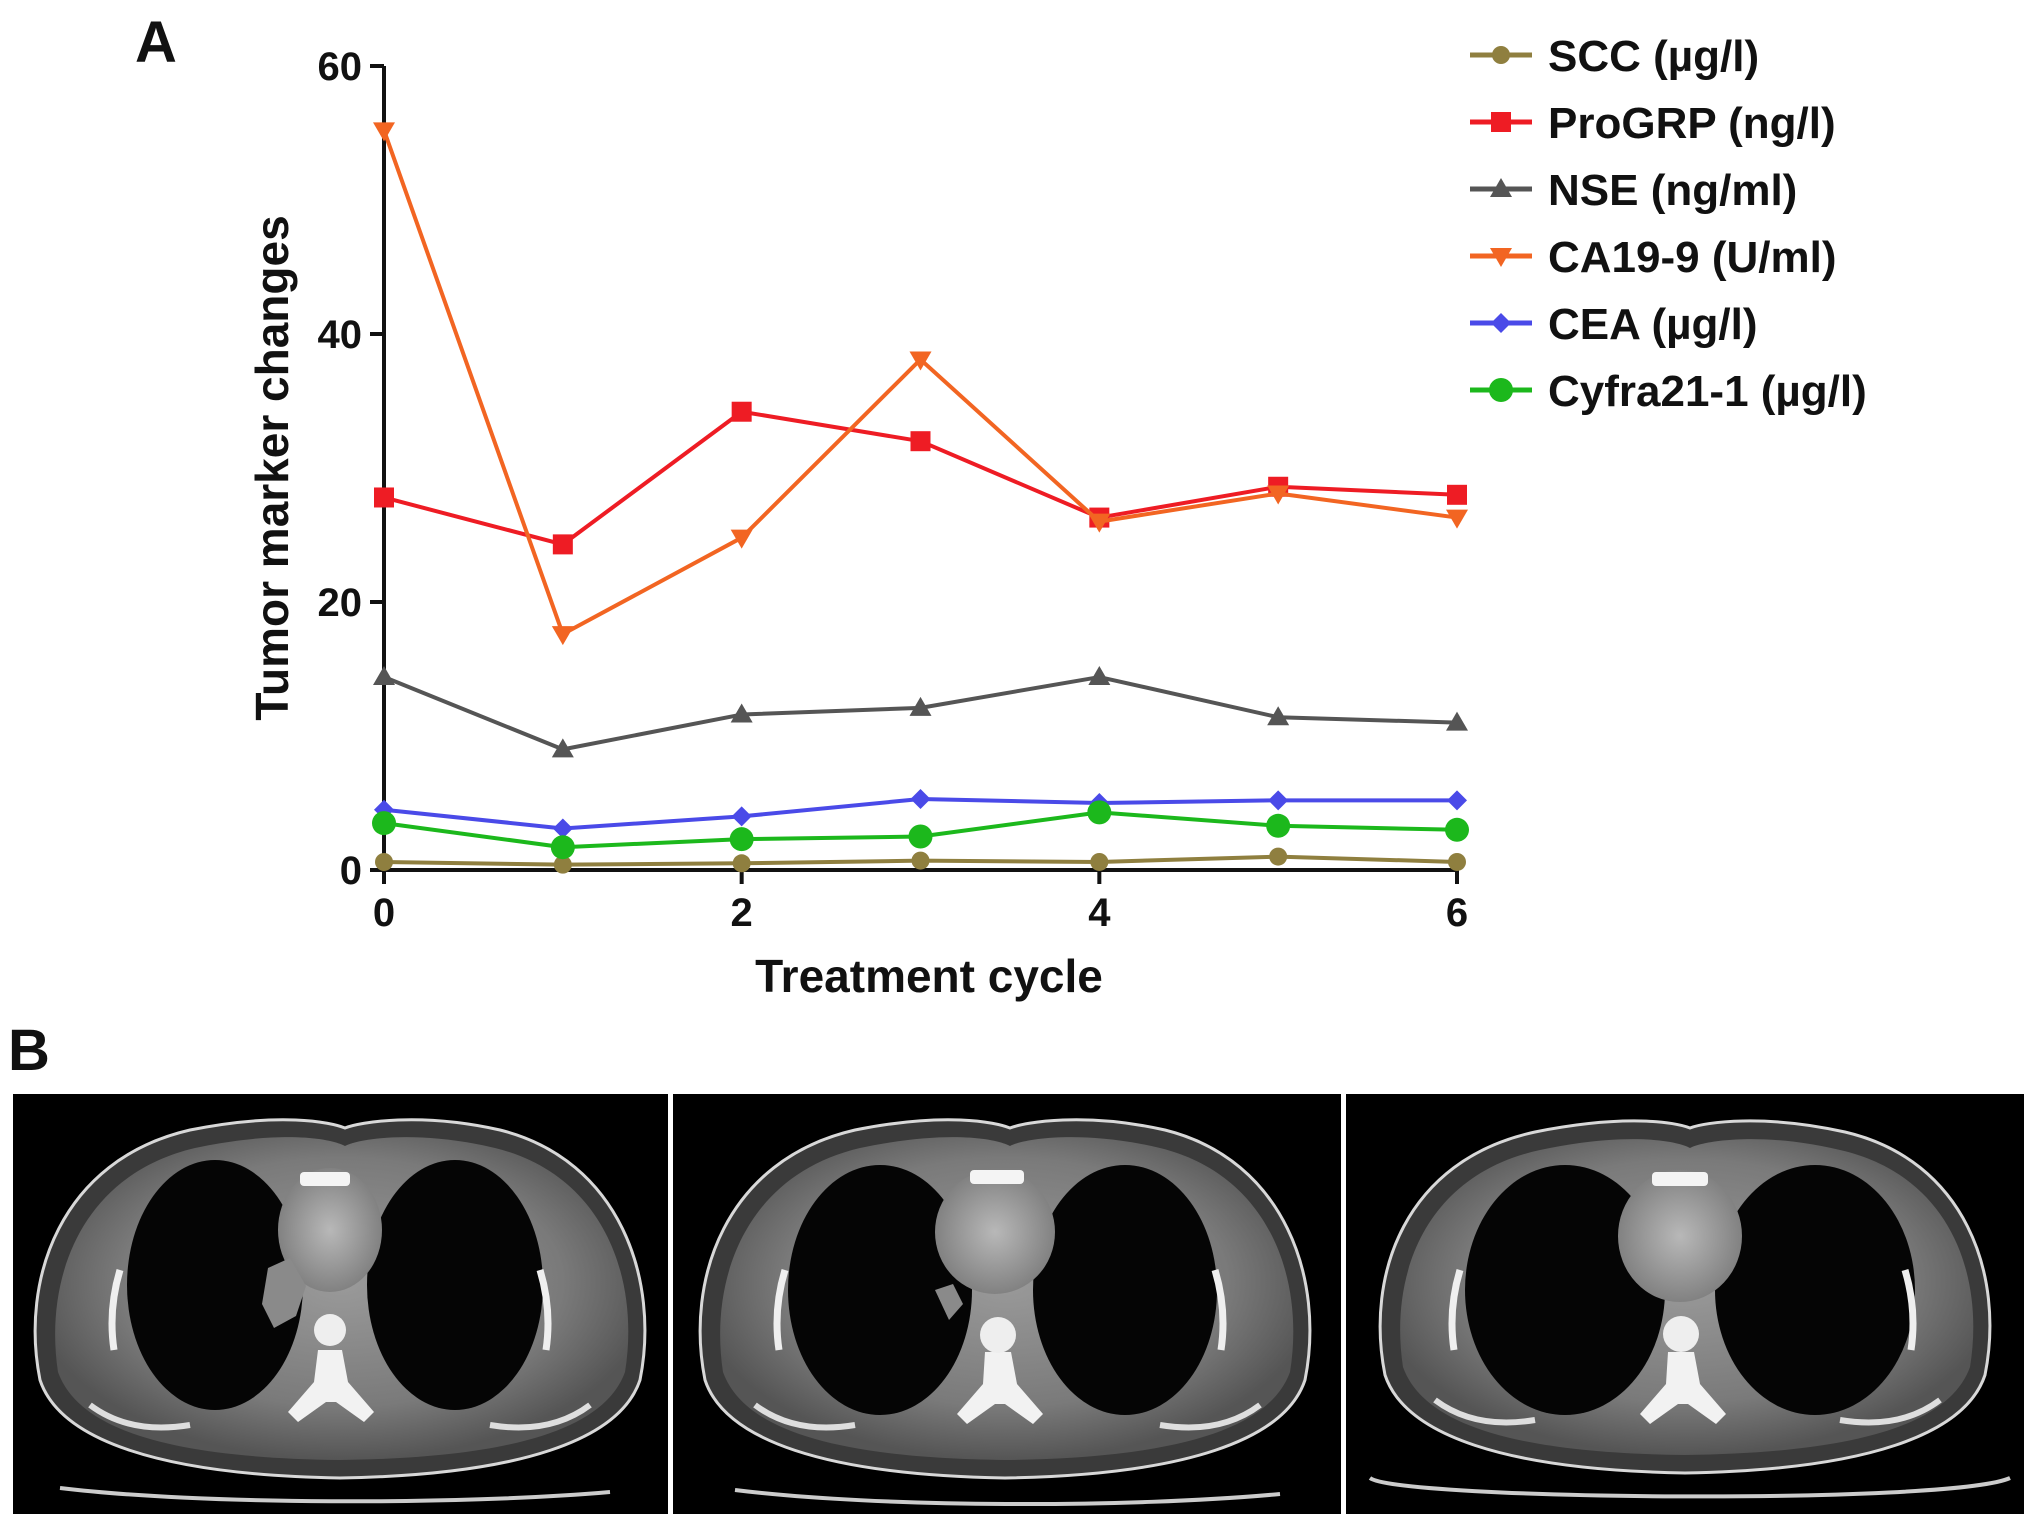  What do you see at coordinates (156, 42) in the screenshot?
I see `panel-a-label: A` at bounding box center [156, 42].